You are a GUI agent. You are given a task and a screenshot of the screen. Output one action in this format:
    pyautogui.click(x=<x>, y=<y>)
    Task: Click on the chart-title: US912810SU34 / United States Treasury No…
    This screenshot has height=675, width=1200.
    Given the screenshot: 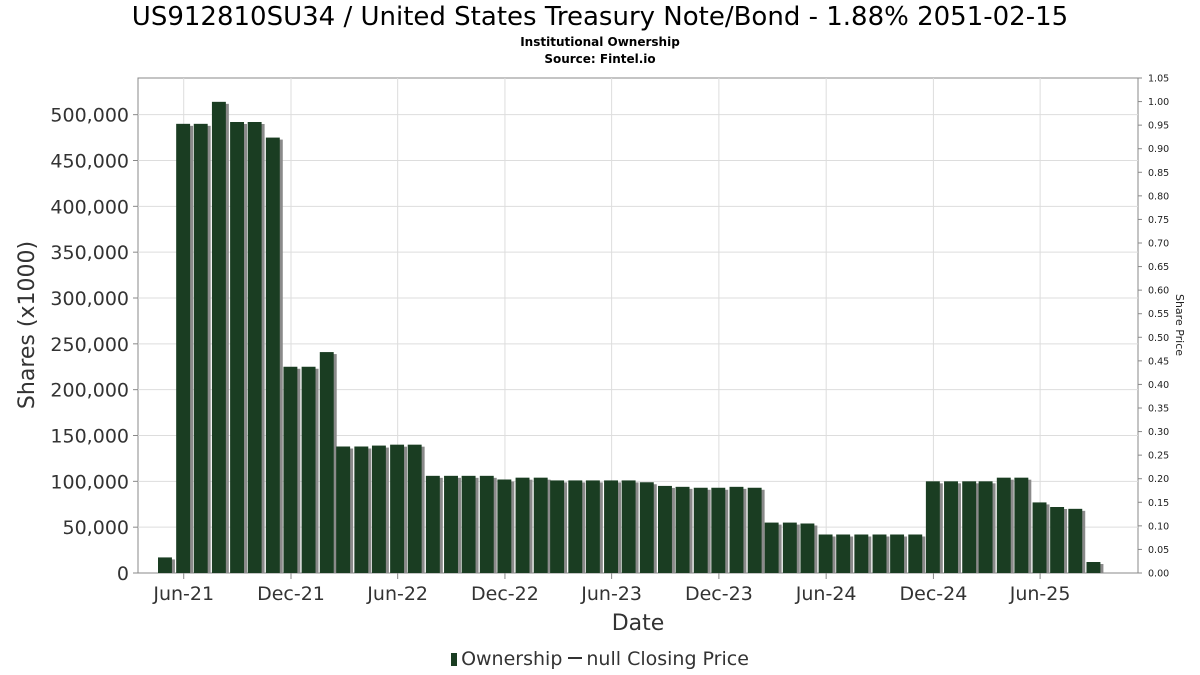 What is the action you would take?
    pyautogui.click(x=600, y=17)
    